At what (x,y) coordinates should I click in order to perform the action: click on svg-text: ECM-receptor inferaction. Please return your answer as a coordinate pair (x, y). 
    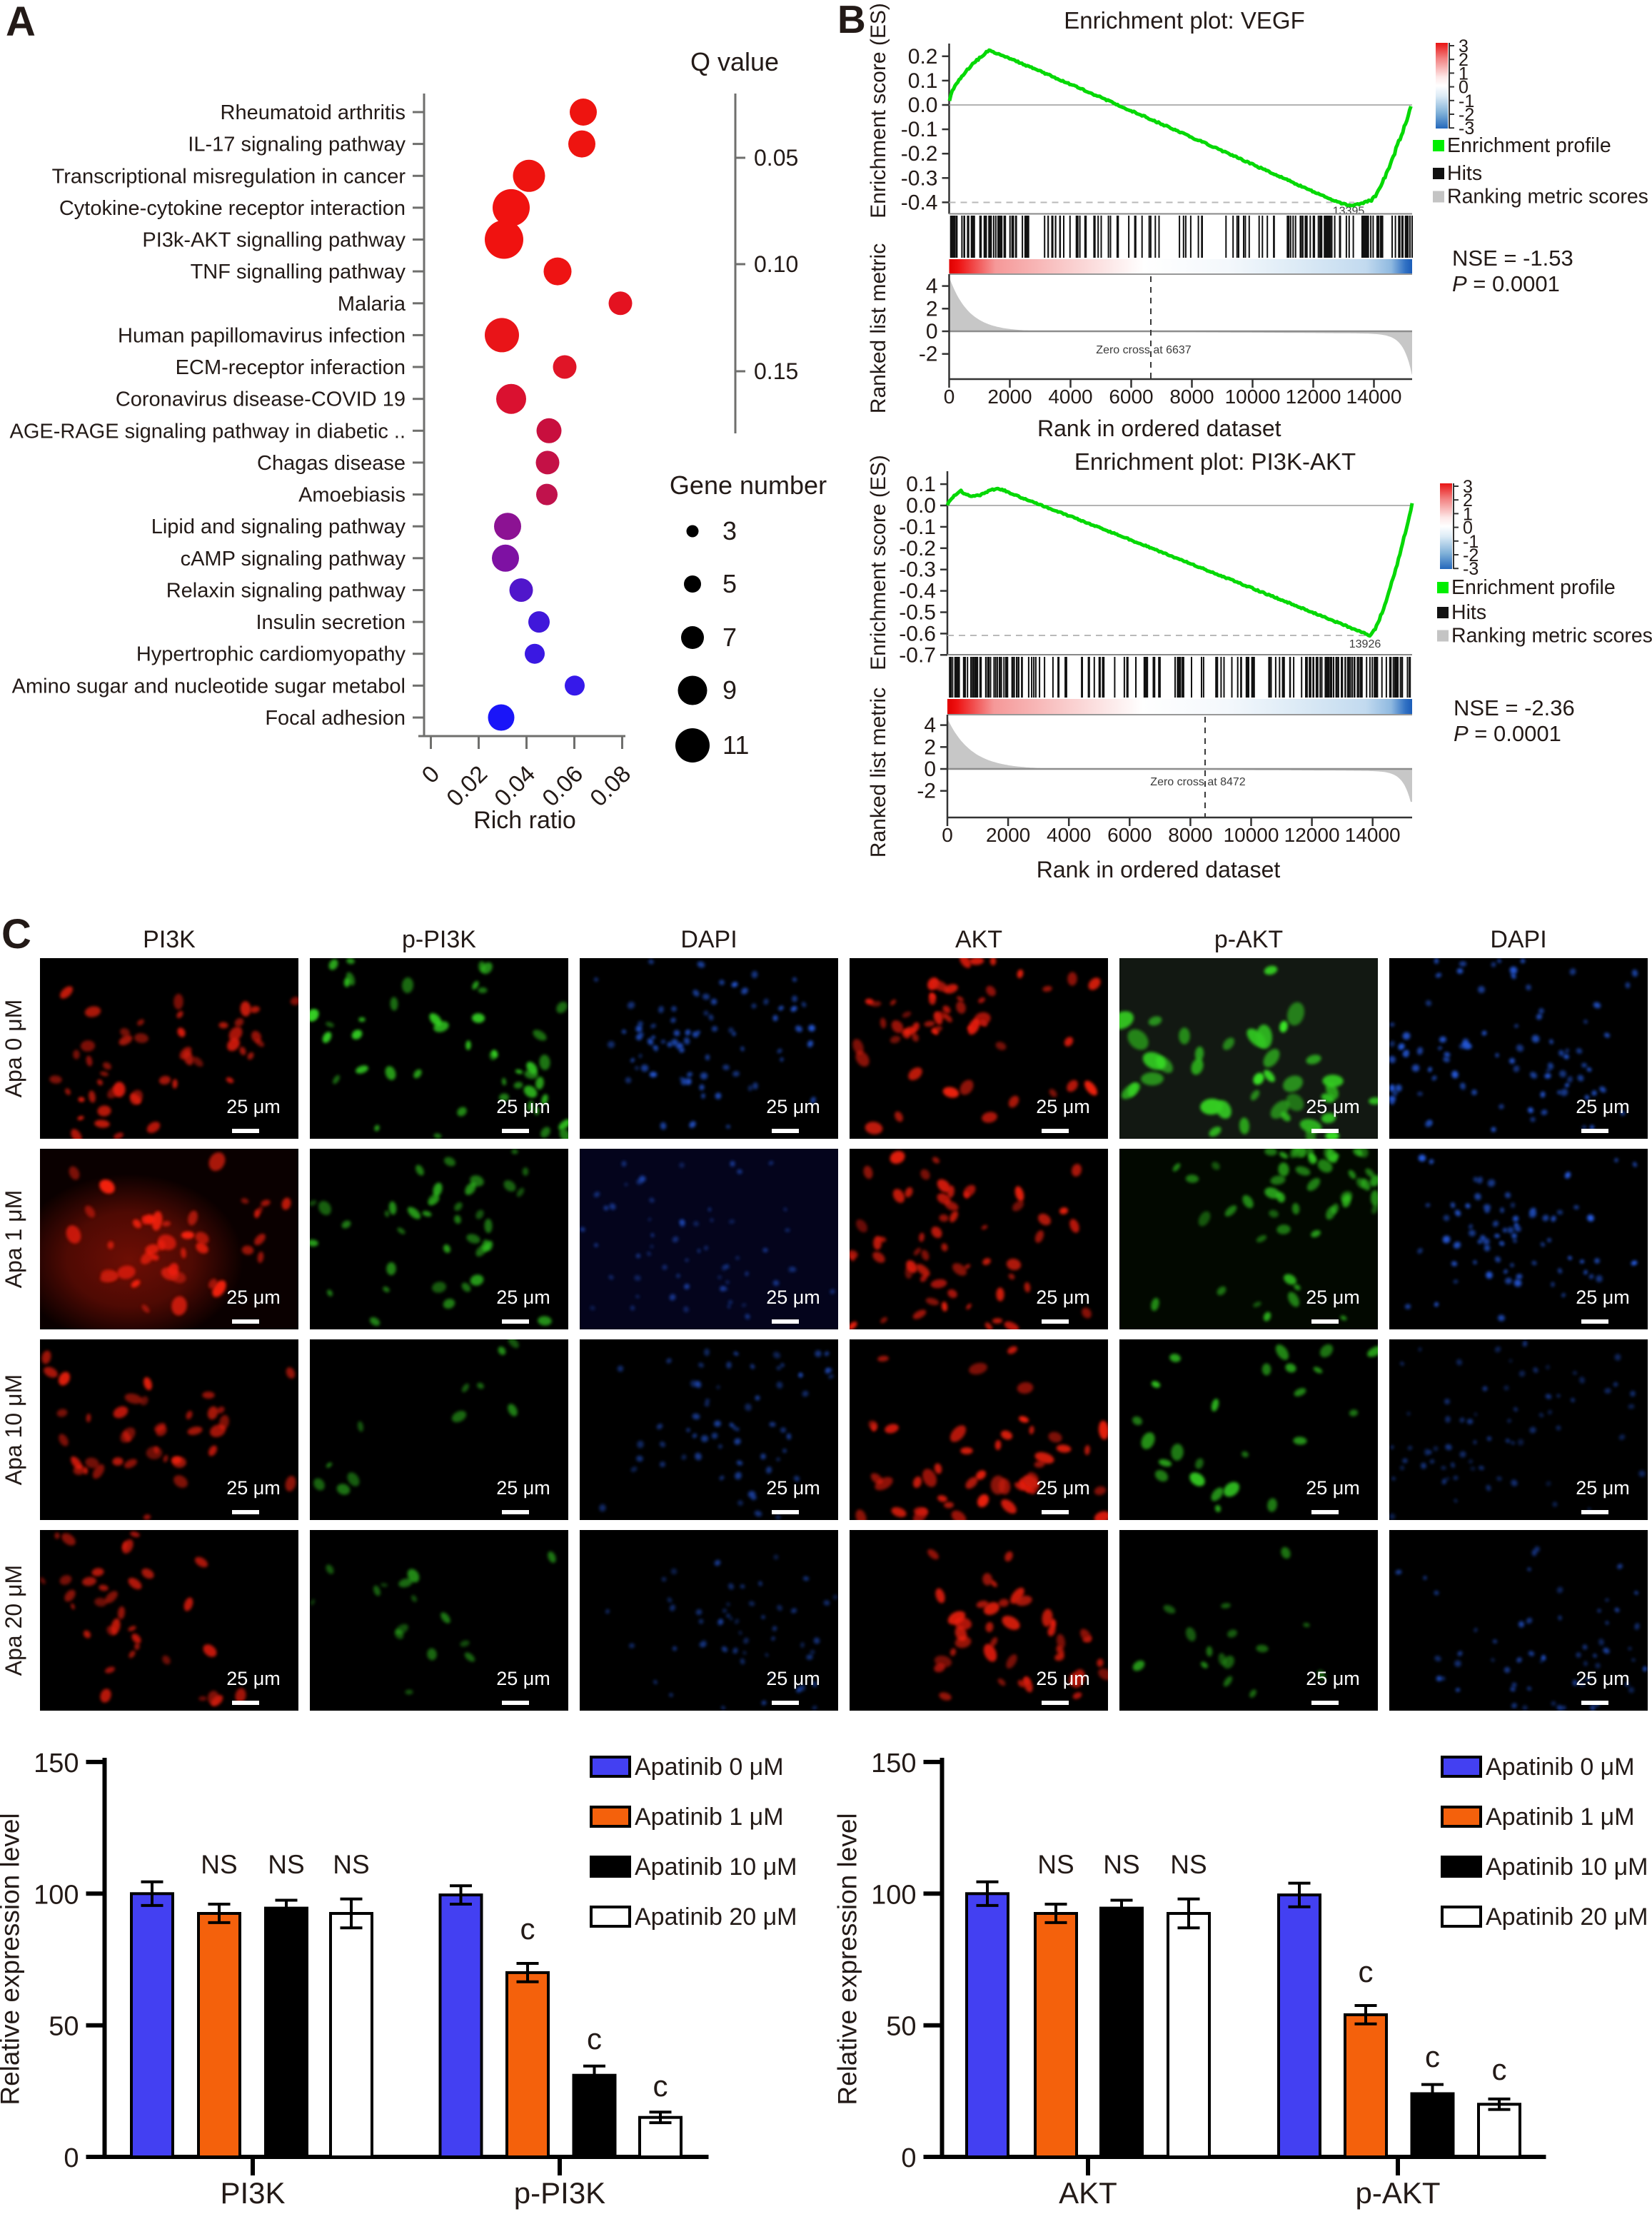
    Looking at the image, I should click on (291, 368).